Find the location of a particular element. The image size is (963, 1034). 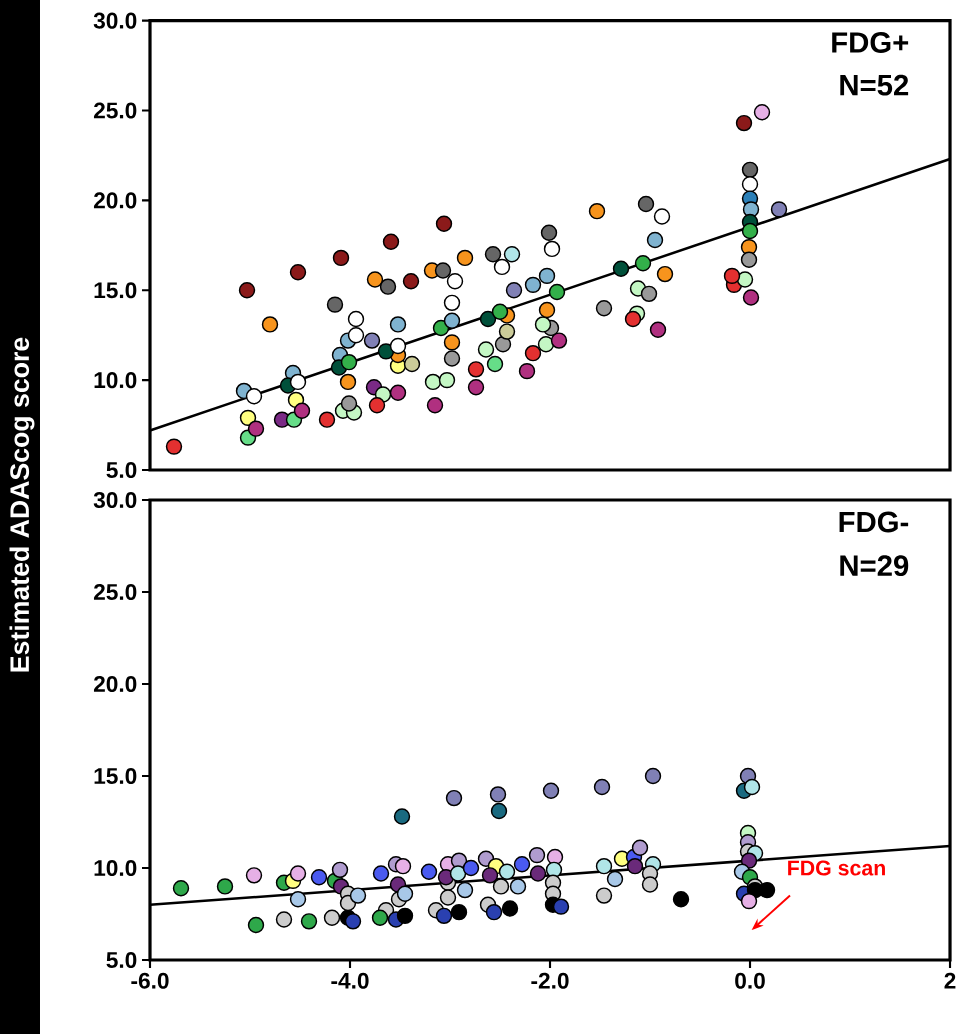

y-axis-title: Estimated ADAScog score is located at coordinates (22, 504).